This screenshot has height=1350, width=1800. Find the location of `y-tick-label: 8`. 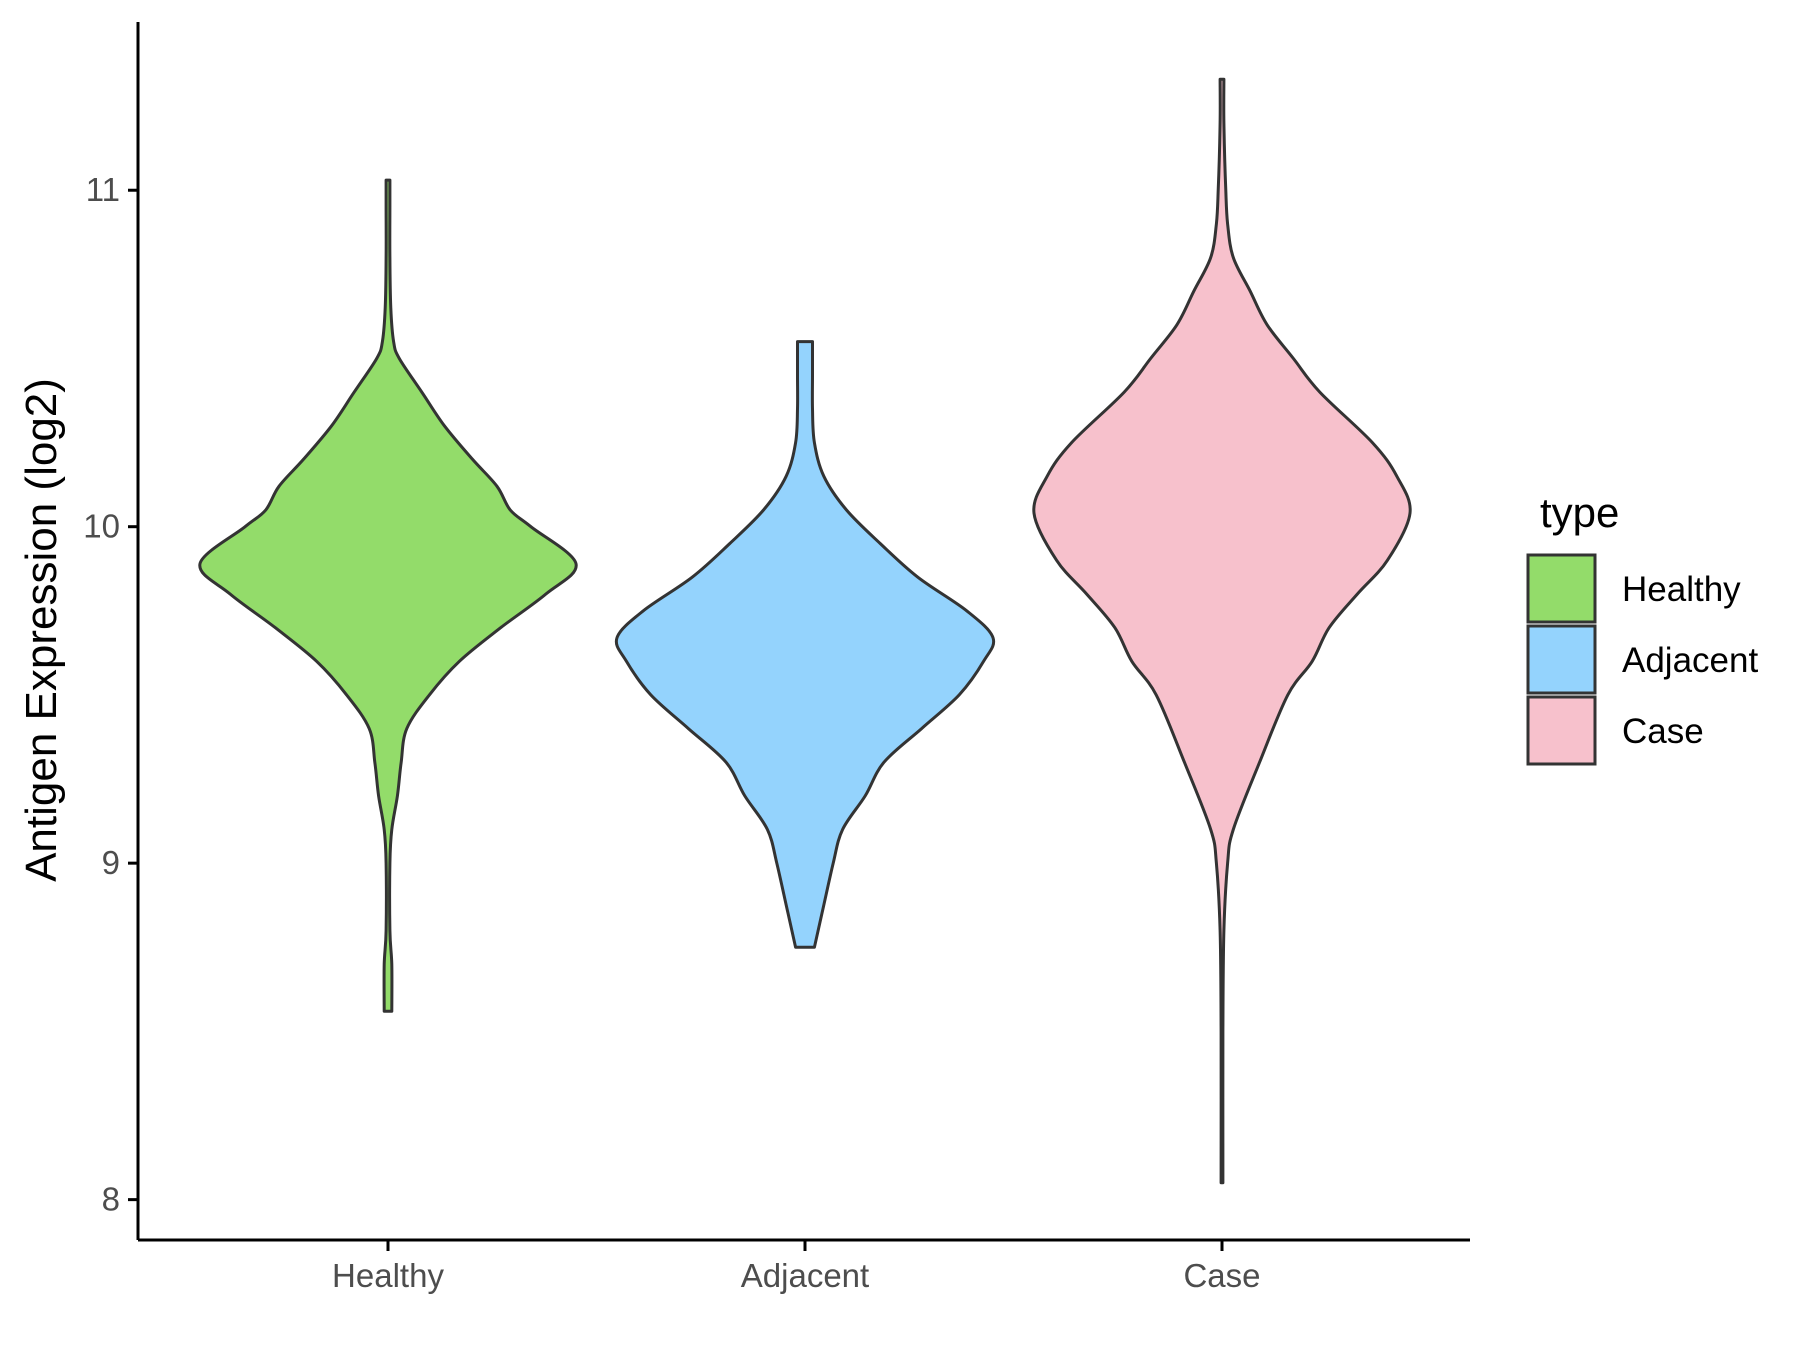

y-tick-label: 8 is located at coordinates (111, 1199).